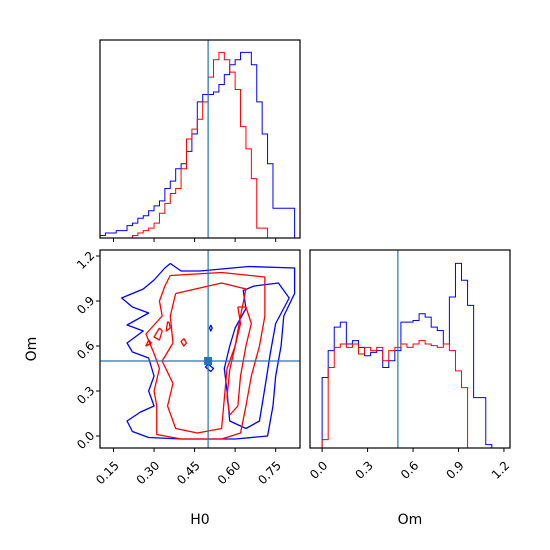 The image size is (550, 550). Describe the element at coordinates (188, 472) in the screenshot. I see `x-tick-label-2: 0.45` at that location.